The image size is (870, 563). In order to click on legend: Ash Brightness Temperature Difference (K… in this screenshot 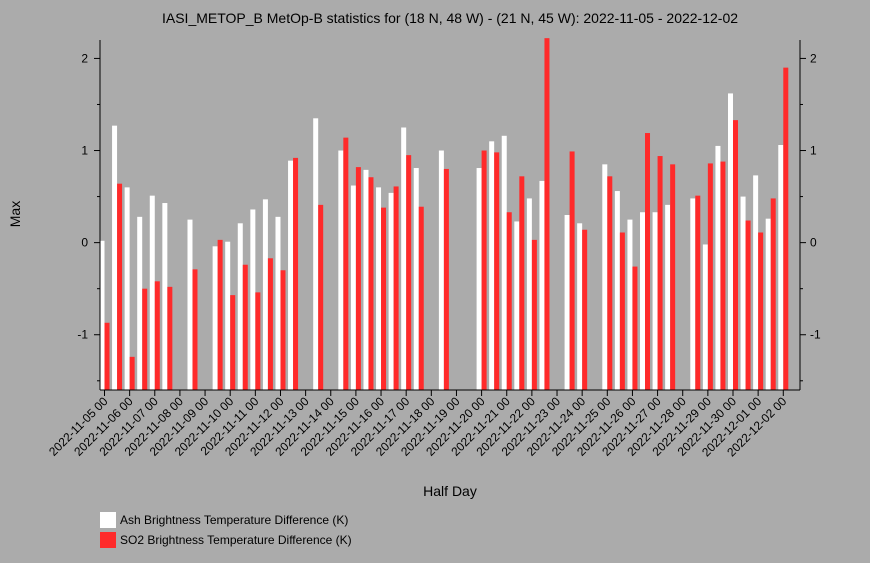, I will do `click(226, 530)`.